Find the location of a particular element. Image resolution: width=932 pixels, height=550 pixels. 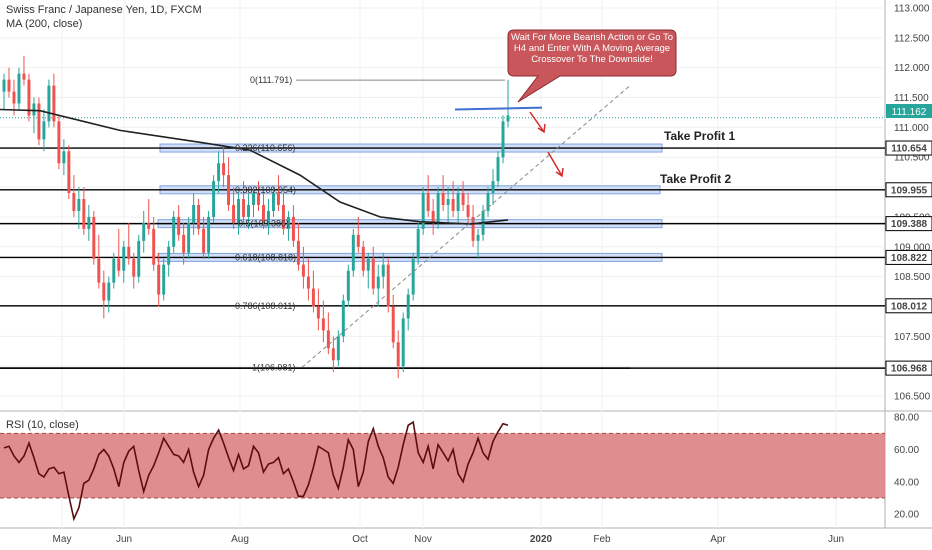

time-tick-label: May is located at coordinates (62, 539).